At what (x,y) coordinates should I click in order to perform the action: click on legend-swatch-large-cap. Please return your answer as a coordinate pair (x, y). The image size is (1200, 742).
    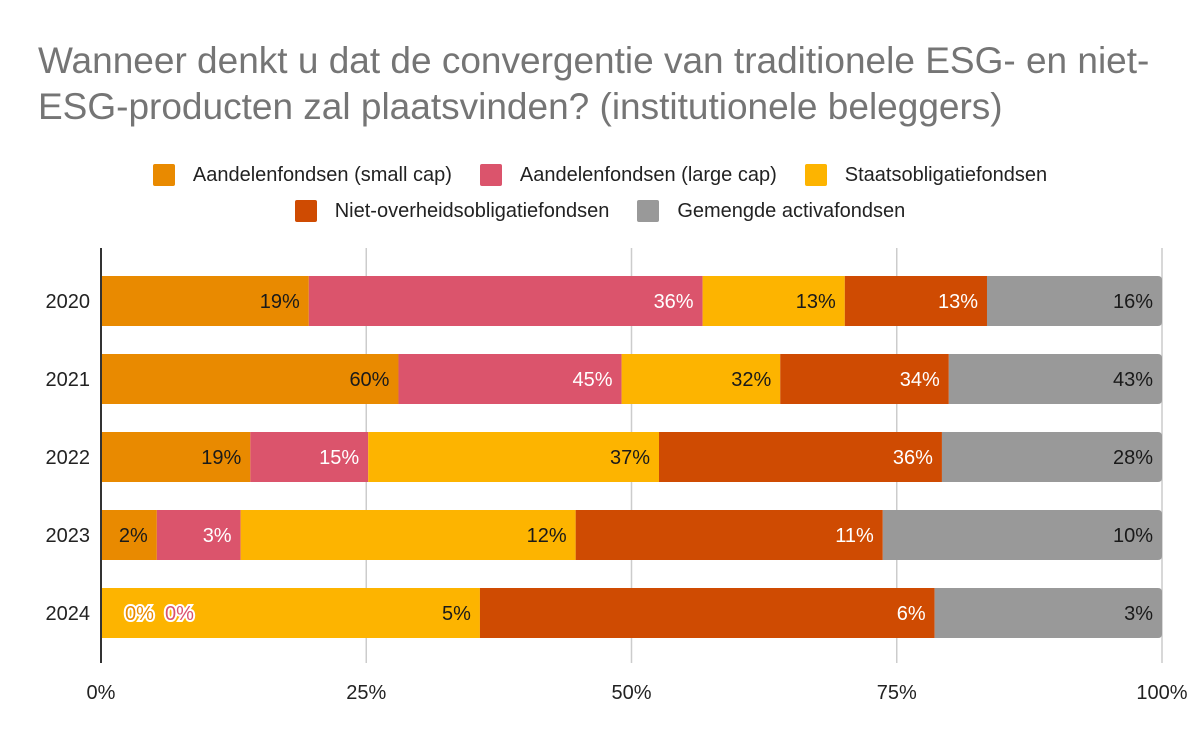
    Looking at the image, I should click on (490, 175).